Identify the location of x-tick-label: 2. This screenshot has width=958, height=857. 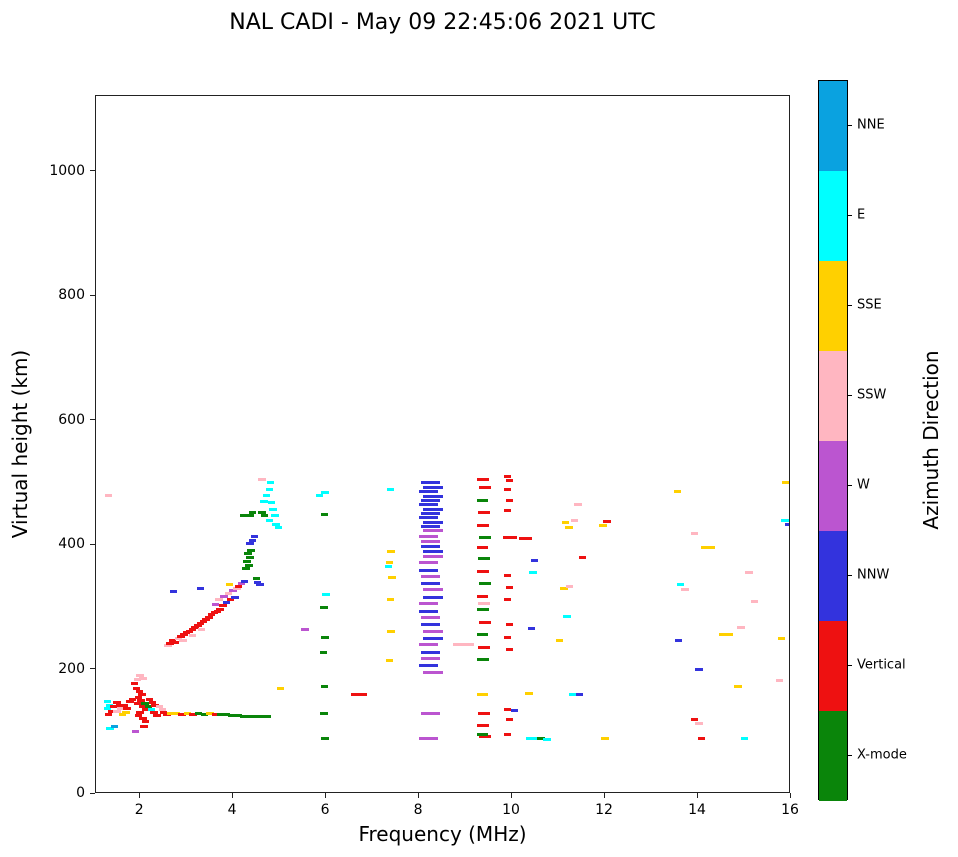
(139, 810).